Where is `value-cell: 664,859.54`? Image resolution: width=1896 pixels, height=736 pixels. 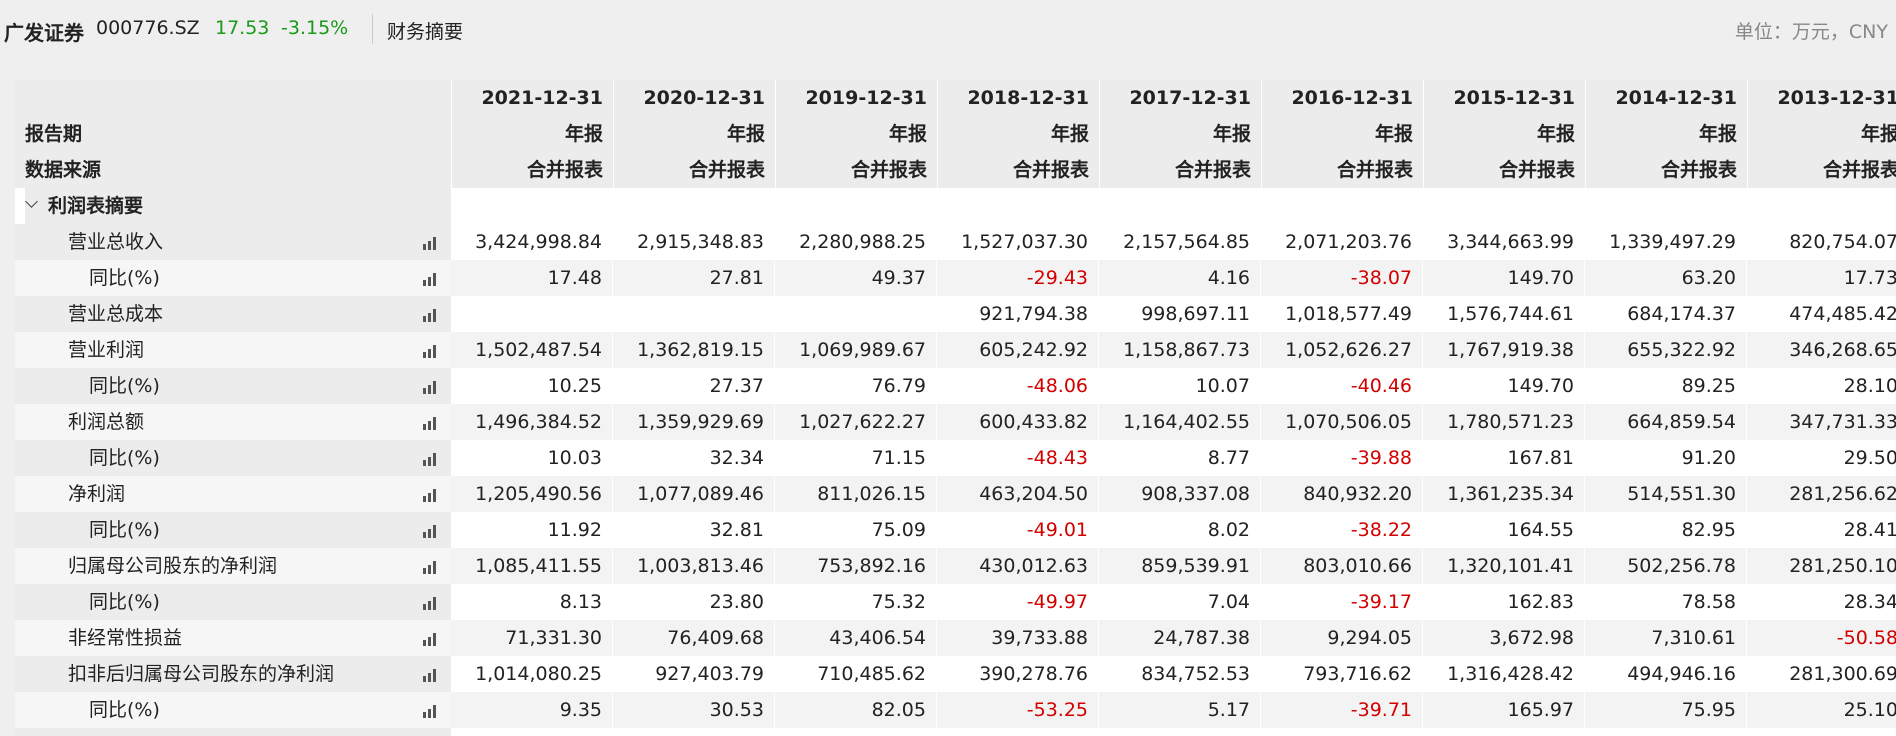 value-cell: 664,859.54 is located at coordinates (1665, 422).